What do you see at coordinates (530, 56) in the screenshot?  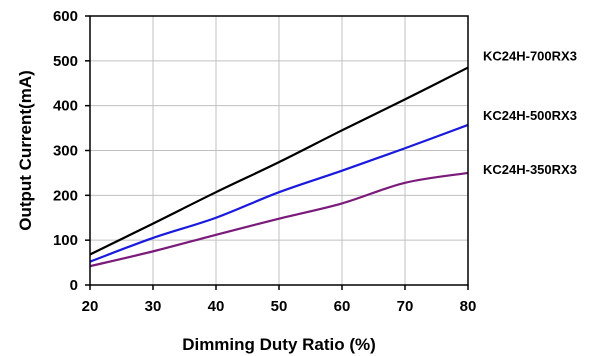 I see `series-label: KC24H-700RX3` at bounding box center [530, 56].